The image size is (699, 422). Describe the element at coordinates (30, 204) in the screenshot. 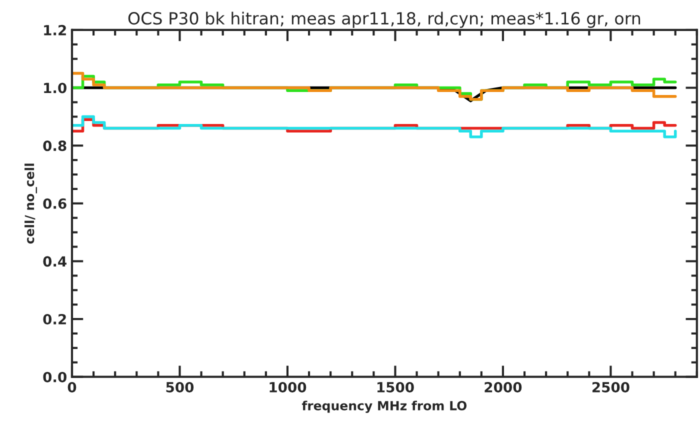

I see `y-axis-title: cell/ no_cell` at that location.